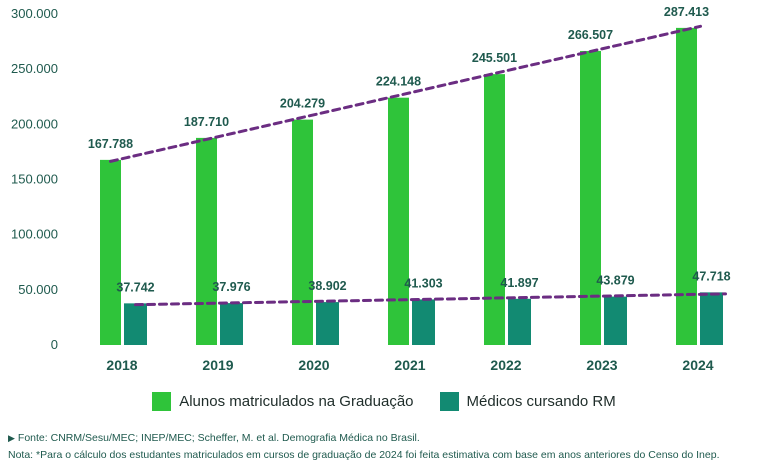 Image resolution: width=768 pixels, height=472 pixels. What do you see at coordinates (505, 365) in the screenshot?
I see `x-tick-label-2022: 2022` at bounding box center [505, 365].